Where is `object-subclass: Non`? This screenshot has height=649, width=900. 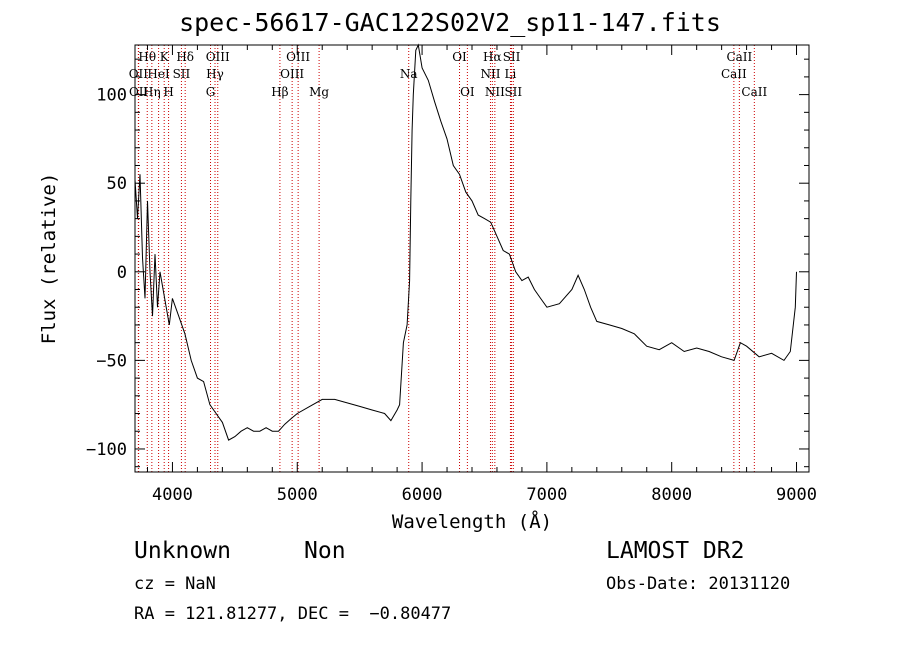 object-subclass: Non is located at coordinates (325, 551).